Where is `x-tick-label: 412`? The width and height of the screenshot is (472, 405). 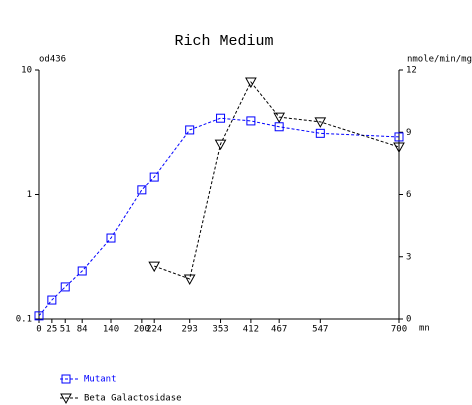
x-tick-label: 412 is located at coordinates (251, 330).